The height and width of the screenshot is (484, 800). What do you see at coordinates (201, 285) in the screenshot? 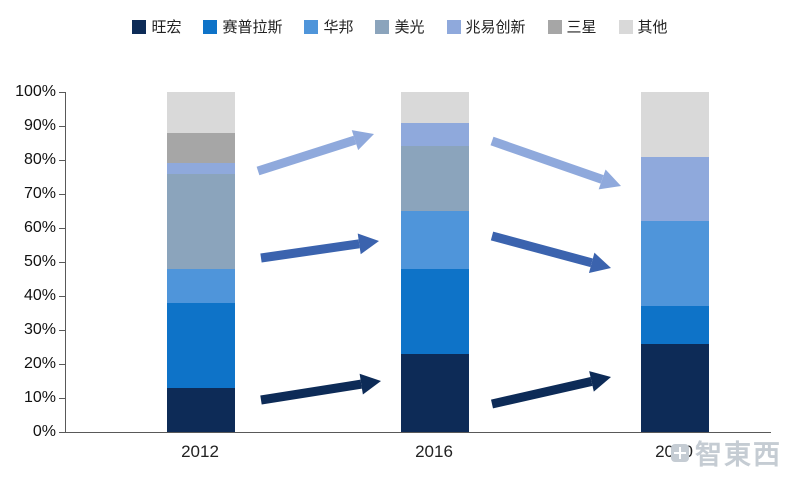
I see `bar-segment-华邦-2012` at bounding box center [201, 285].